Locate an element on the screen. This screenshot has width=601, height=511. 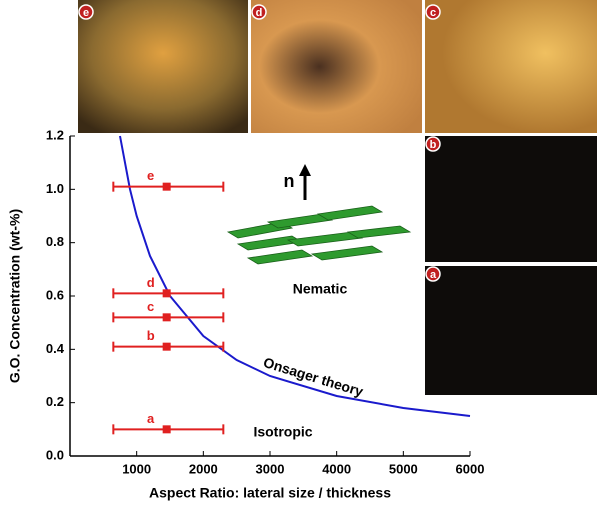
x-tick-label: 5000 is located at coordinates (403, 468).